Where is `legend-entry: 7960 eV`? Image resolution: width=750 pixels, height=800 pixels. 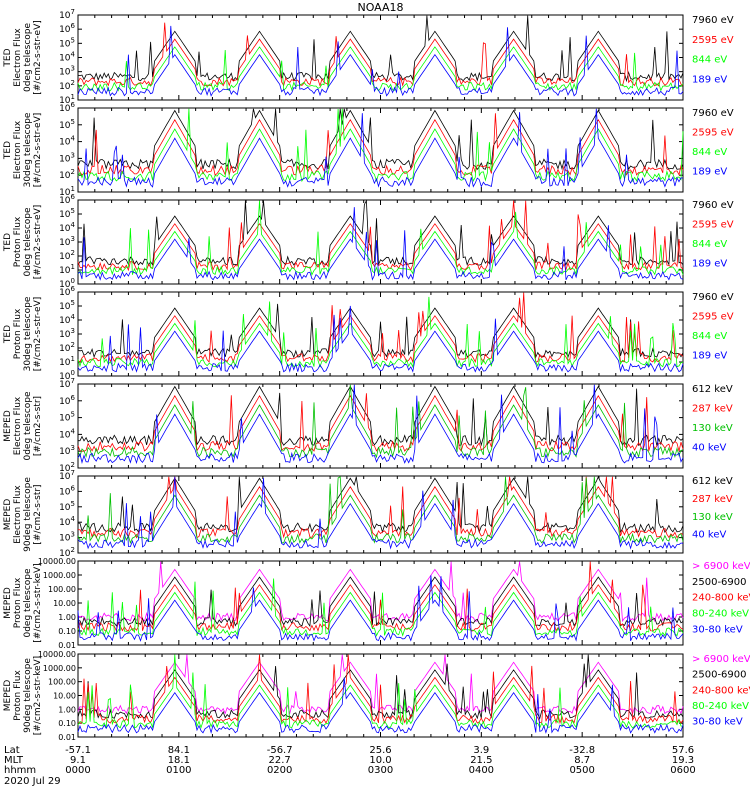
legend-entry: 7960 eV is located at coordinates (713, 297).